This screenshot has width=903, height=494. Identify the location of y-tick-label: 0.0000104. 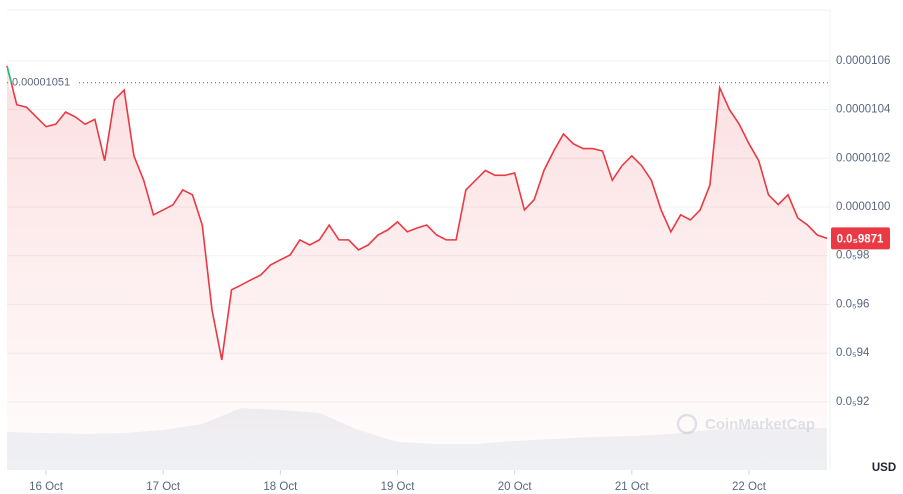
(863, 110).